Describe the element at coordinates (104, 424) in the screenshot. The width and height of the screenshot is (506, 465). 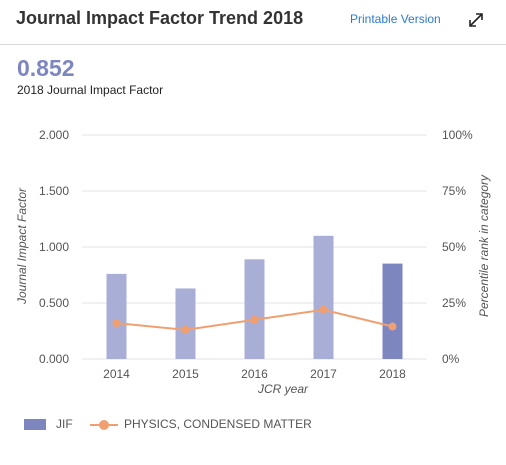
I see `legend-line-swatch` at that location.